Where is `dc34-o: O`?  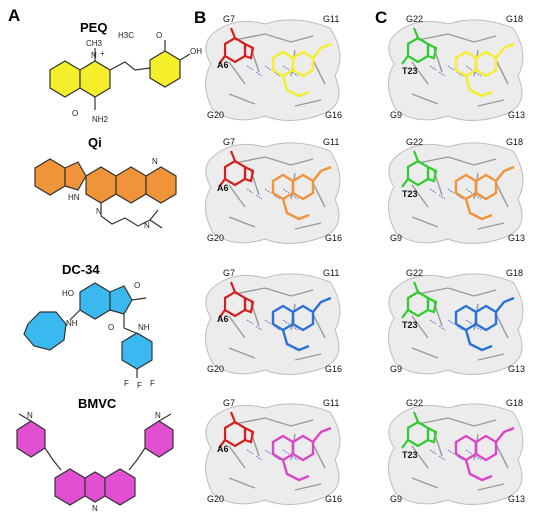
dc34-o: O is located at coordinates (137, 285).